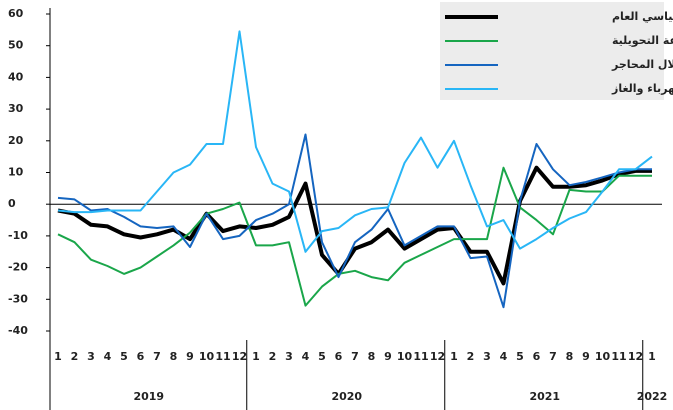 Image resolution: width=673 pixels, height=410 pixels. Describe the element at coordinates (148, 396) in the screenshot. I see `x-group-label: 2019` at that location.